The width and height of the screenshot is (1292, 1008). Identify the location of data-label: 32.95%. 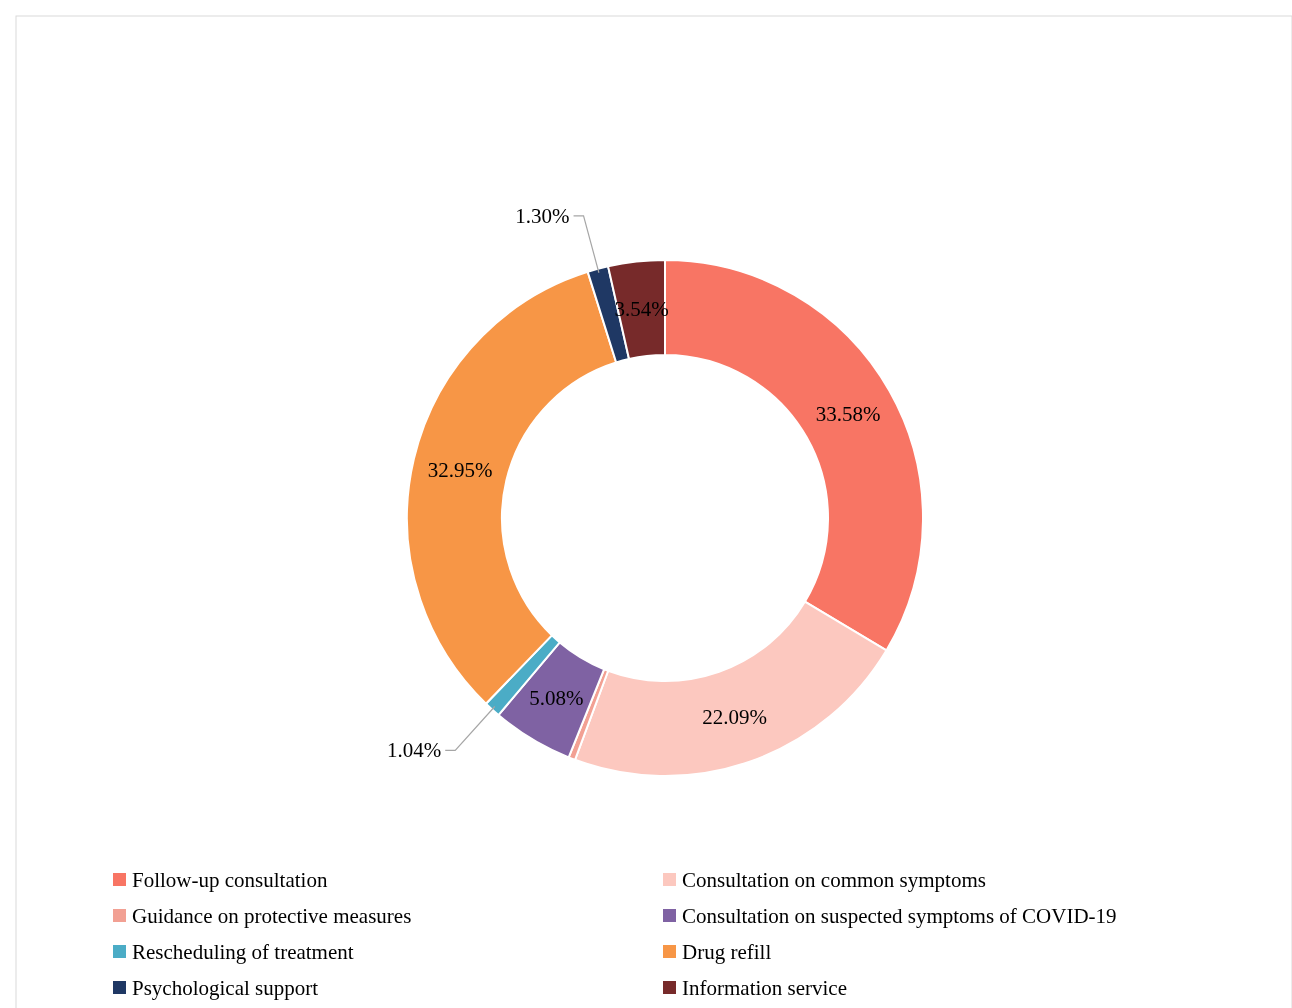
(460, 469).